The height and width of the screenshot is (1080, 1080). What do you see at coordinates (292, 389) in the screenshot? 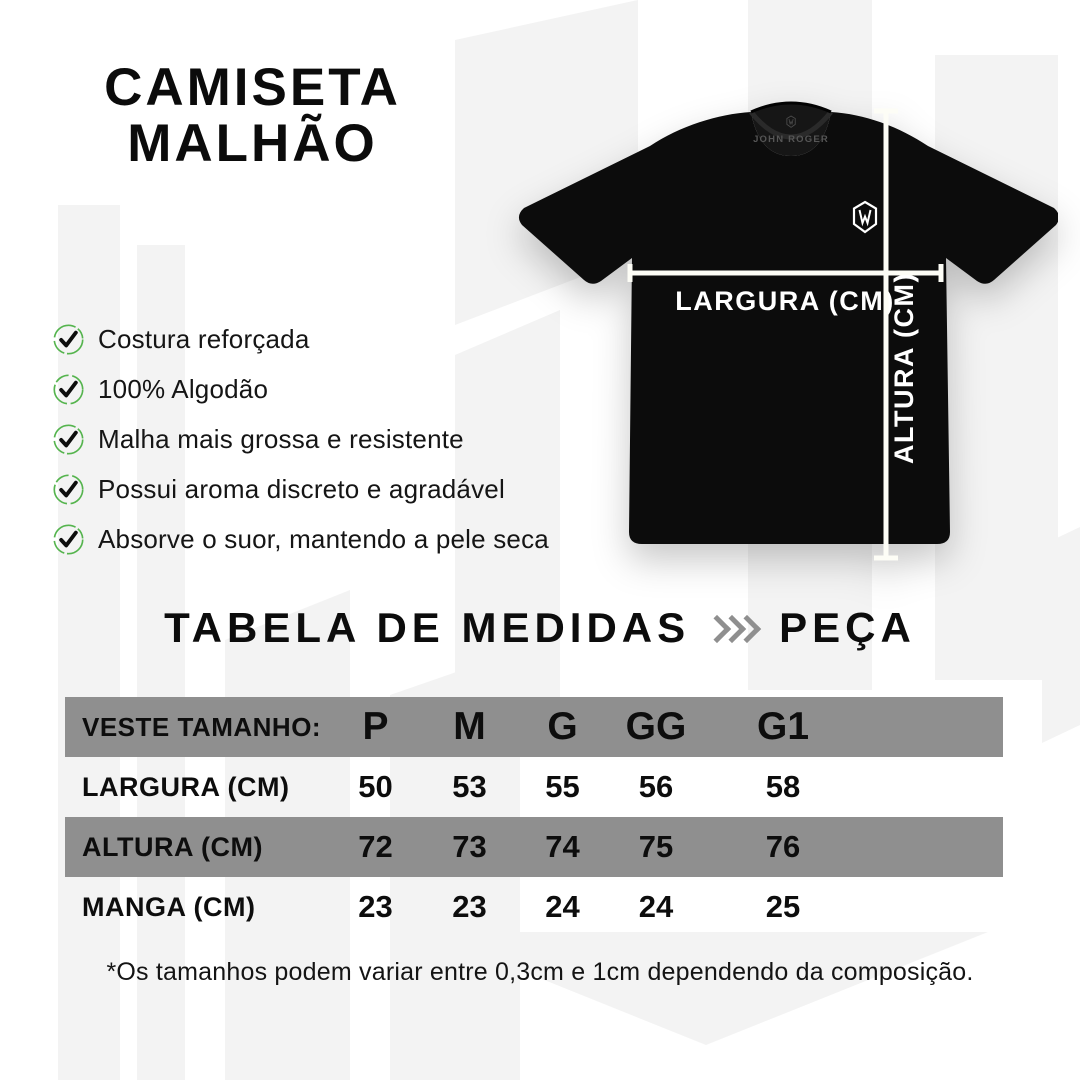
I see `feature-item: 100% Algodão` at bounding box center [292, 389].